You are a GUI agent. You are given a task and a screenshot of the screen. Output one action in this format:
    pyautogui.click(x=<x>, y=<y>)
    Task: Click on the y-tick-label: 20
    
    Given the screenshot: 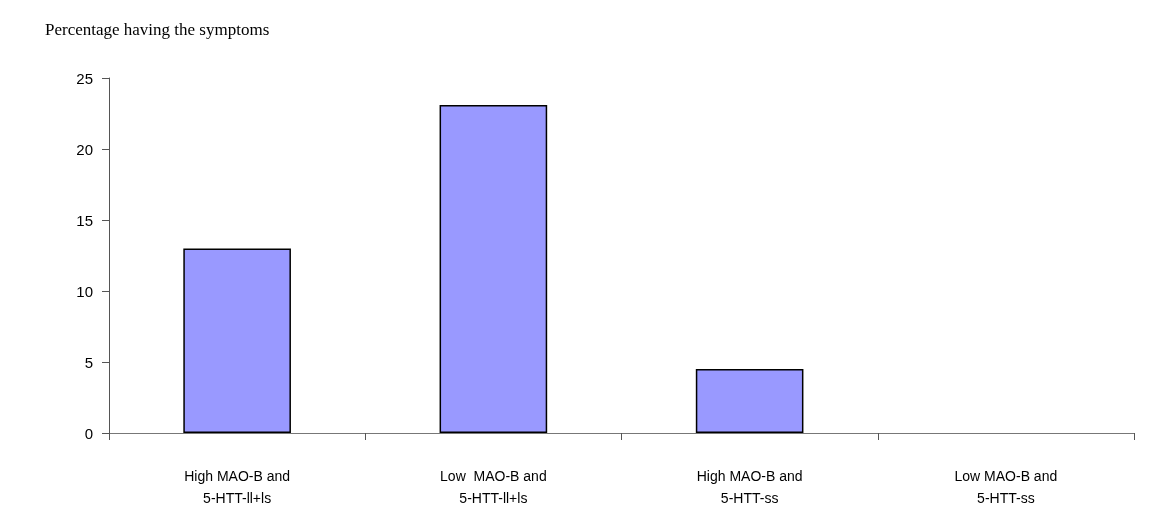 What is the action you would take?
    pyautogui.click(x=84, y=149)
    